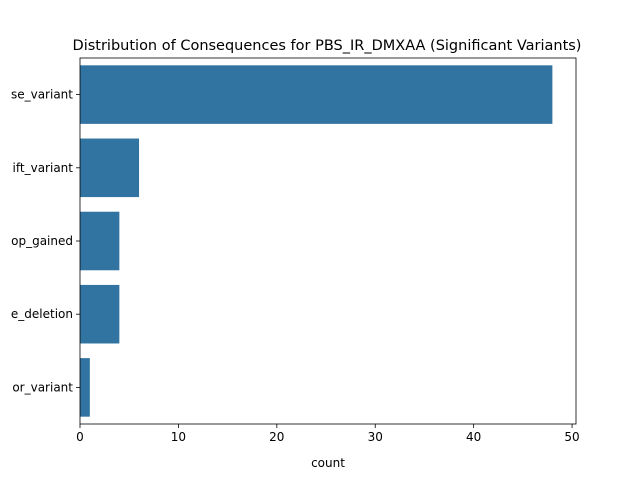 The image size is (640, 480). I want to click on x-tick-label-1: 10, so click(178, 437).